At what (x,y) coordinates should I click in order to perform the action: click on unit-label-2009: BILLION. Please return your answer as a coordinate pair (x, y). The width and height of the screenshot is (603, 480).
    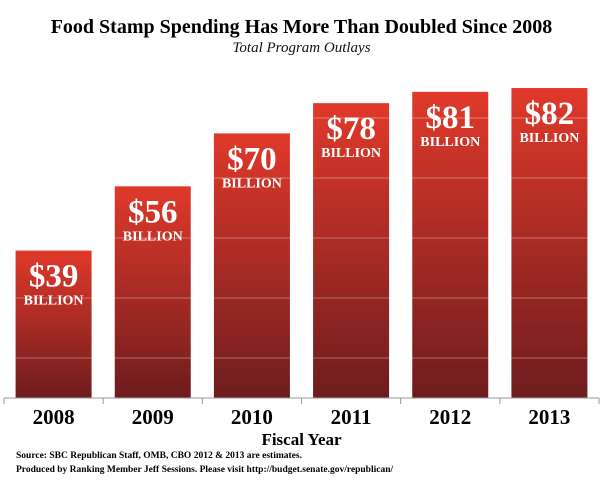
    Looking at the image, I should click on (153, 236).